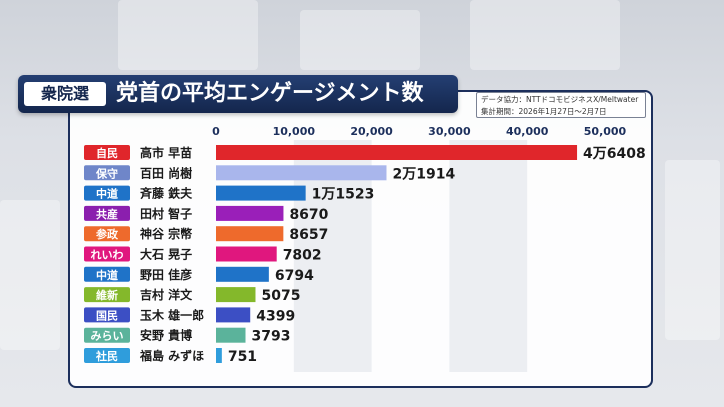 This screenshot has height=407, width=724. Describe the element at coordinates (343, 195) in the screenshot. I see `bar-value-label: 1万1523` at that location.